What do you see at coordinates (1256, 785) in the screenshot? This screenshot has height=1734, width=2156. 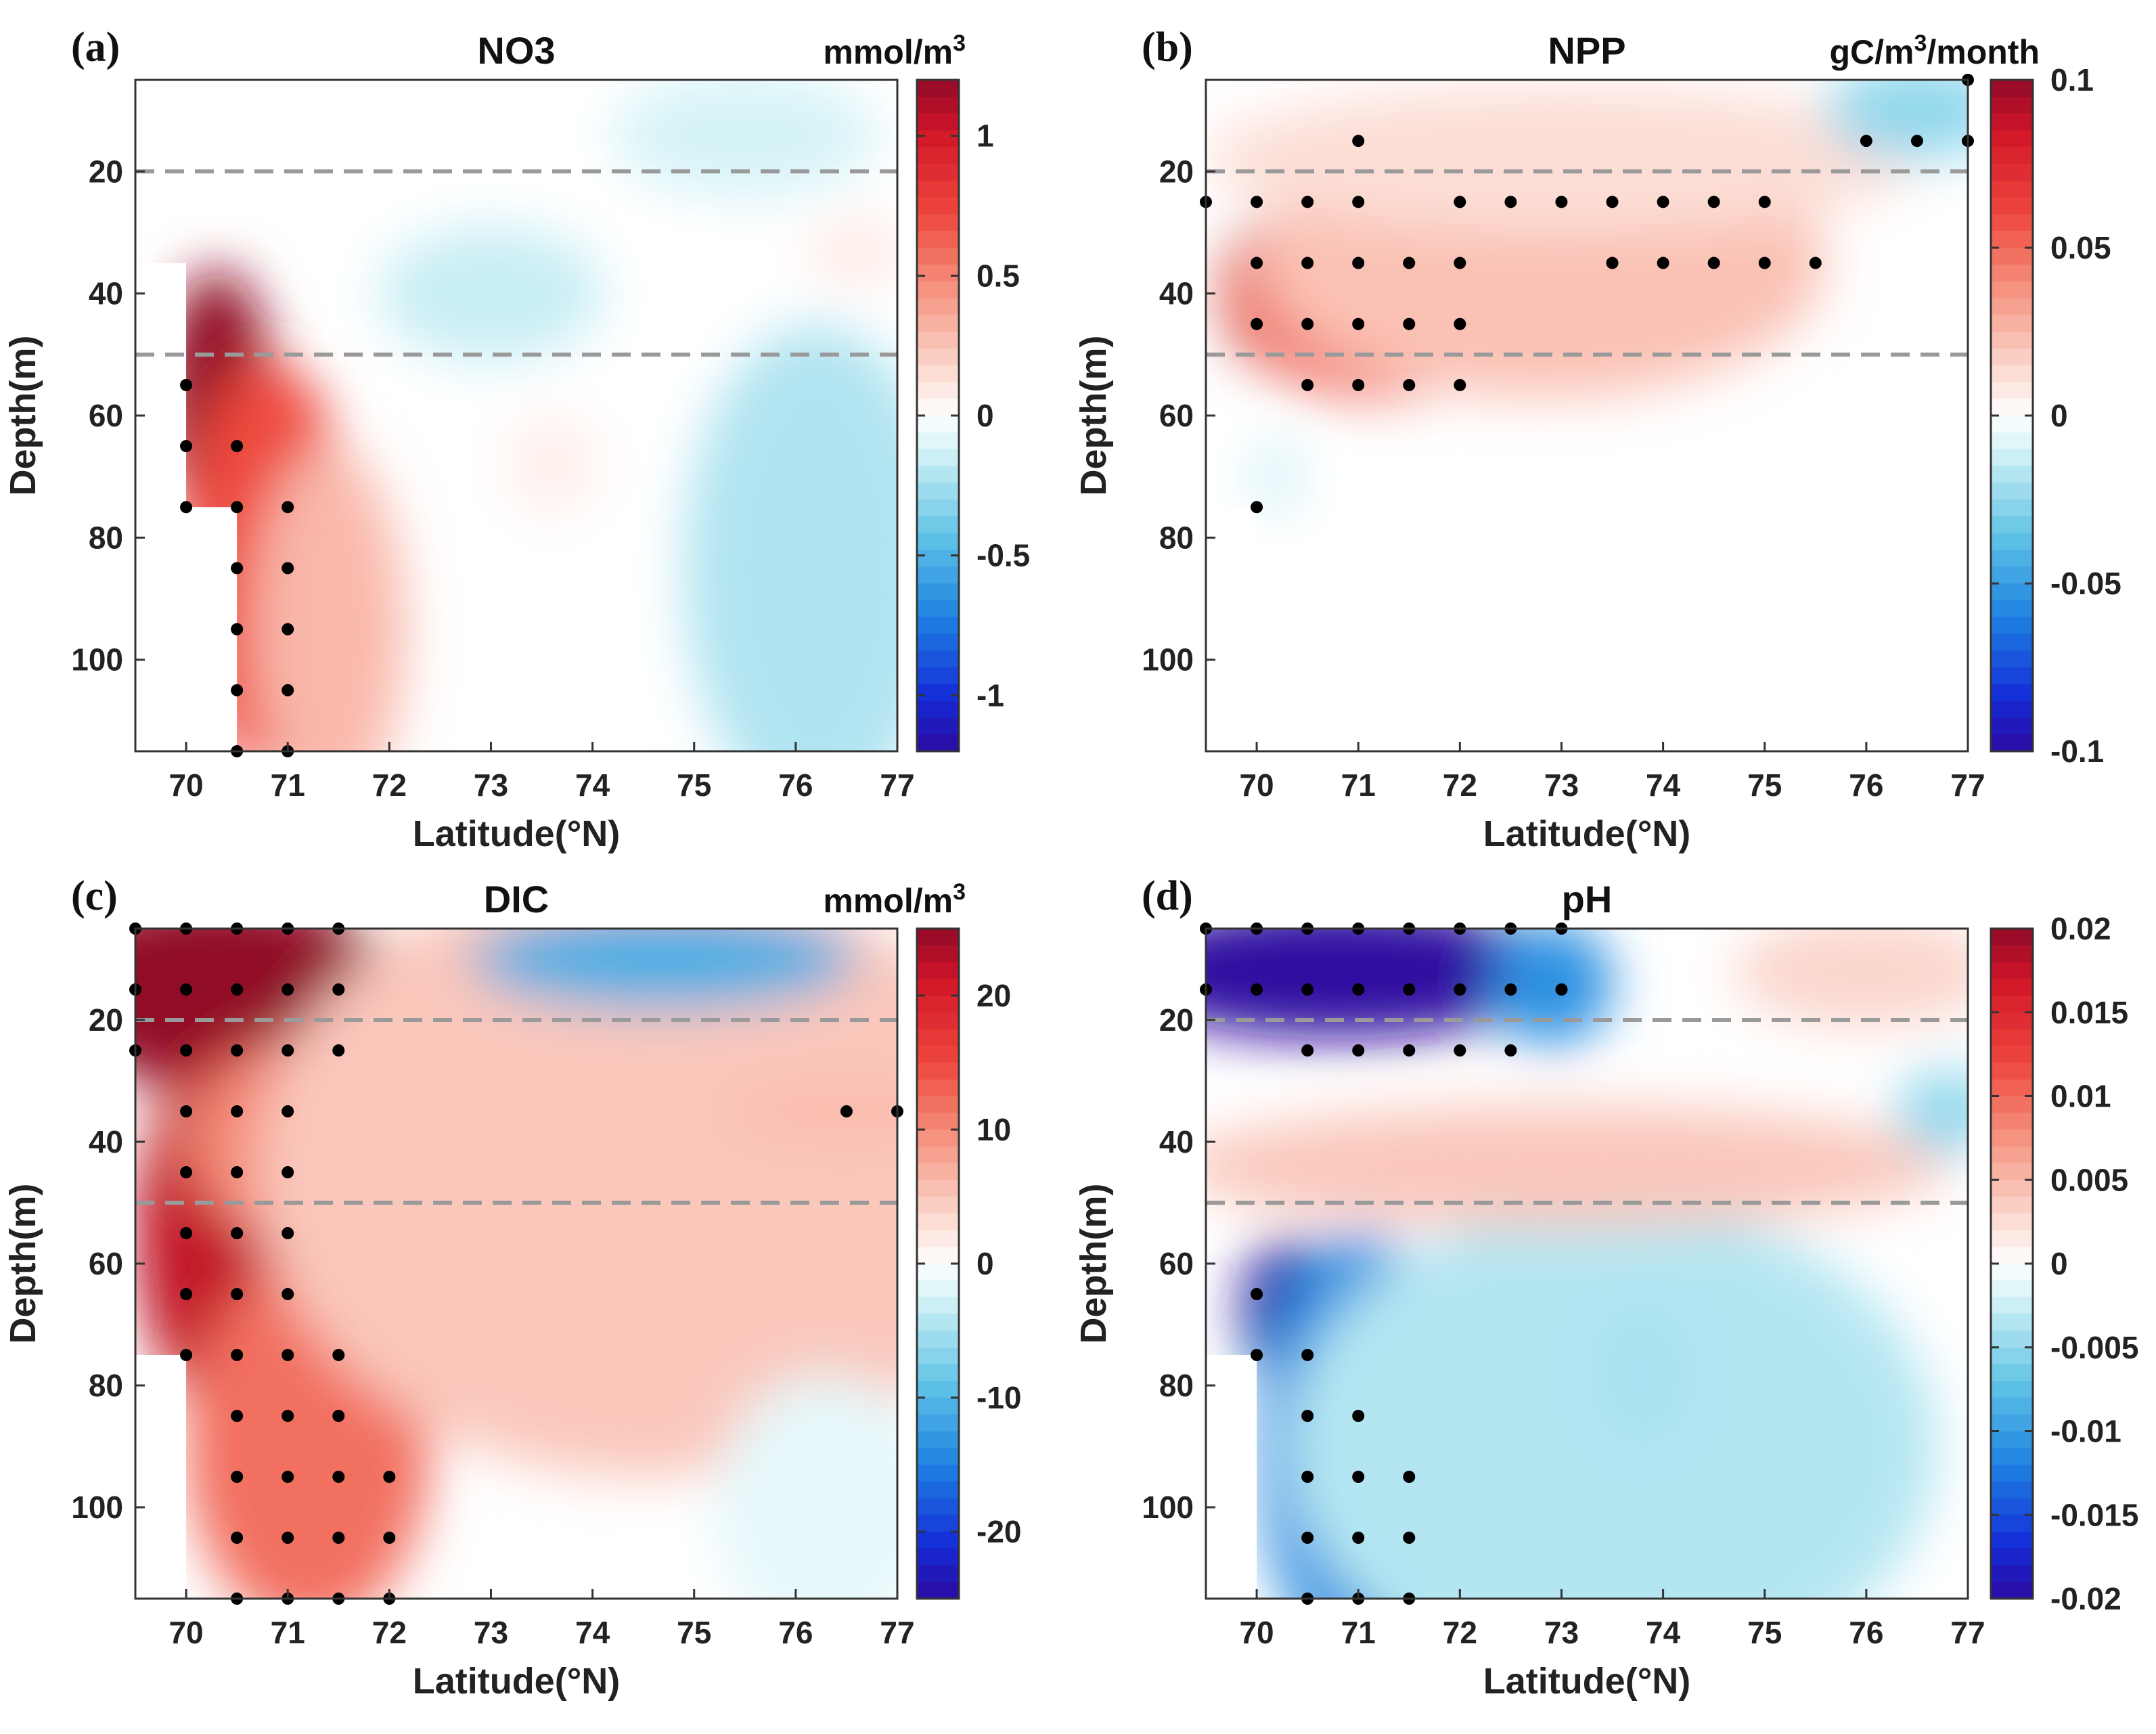 I see `x-tick-label: 70` at bounding box center [1256, 785].